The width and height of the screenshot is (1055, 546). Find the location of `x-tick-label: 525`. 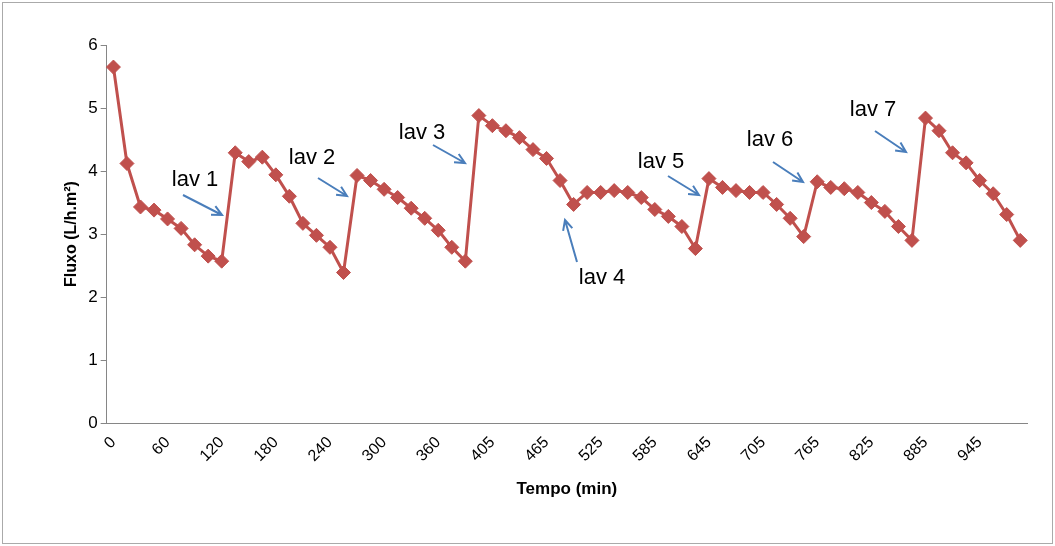

x-tick-label: 525 is located at coordinates (590, 449).